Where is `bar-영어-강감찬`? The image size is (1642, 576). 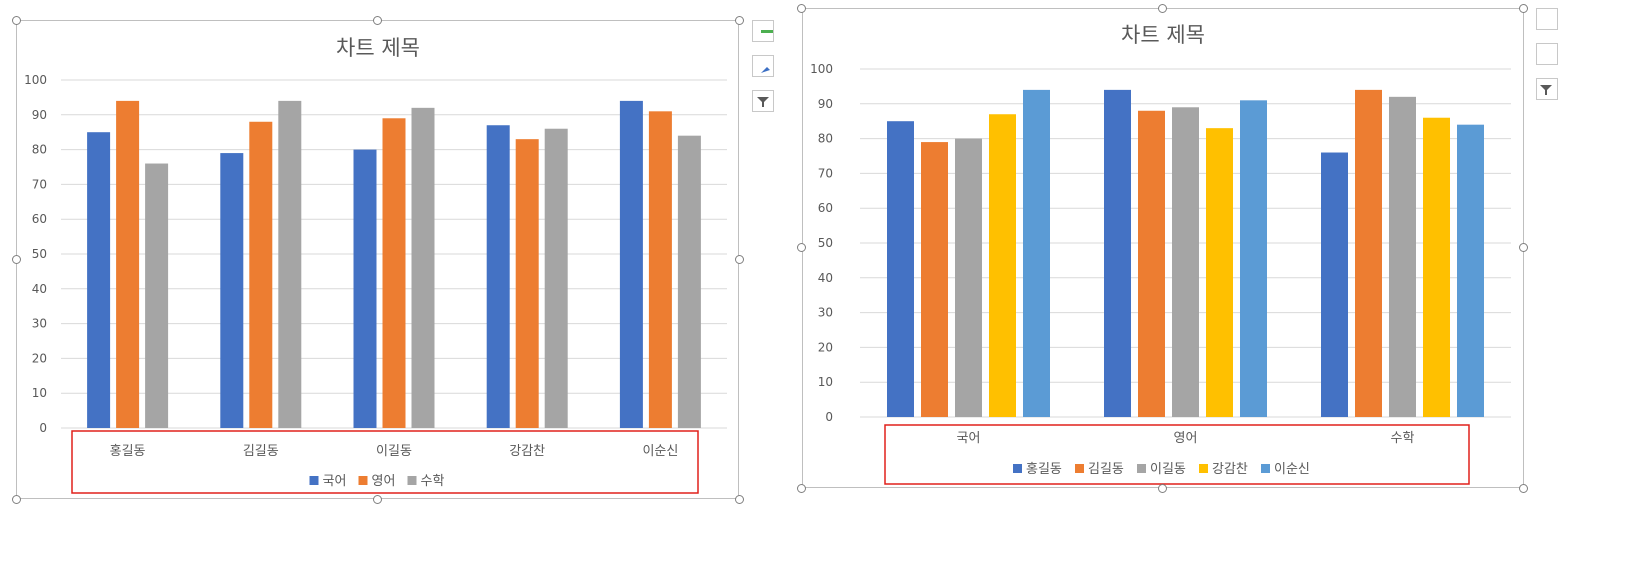
bar-영어-강감찬 is located at coordinates (527, 283).